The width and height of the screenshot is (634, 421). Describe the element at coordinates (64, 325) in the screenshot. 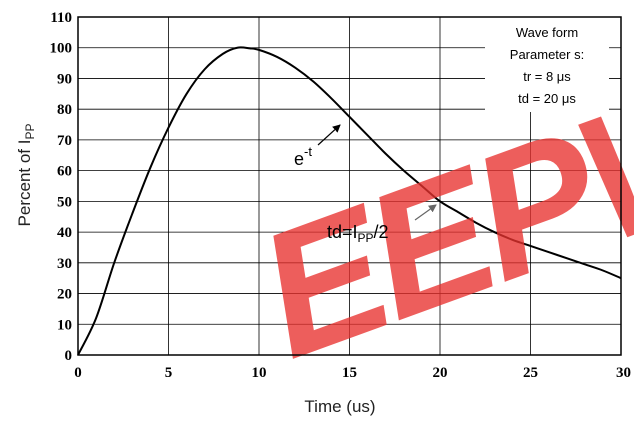

I see `y-tick-label-10: 10` at that location.